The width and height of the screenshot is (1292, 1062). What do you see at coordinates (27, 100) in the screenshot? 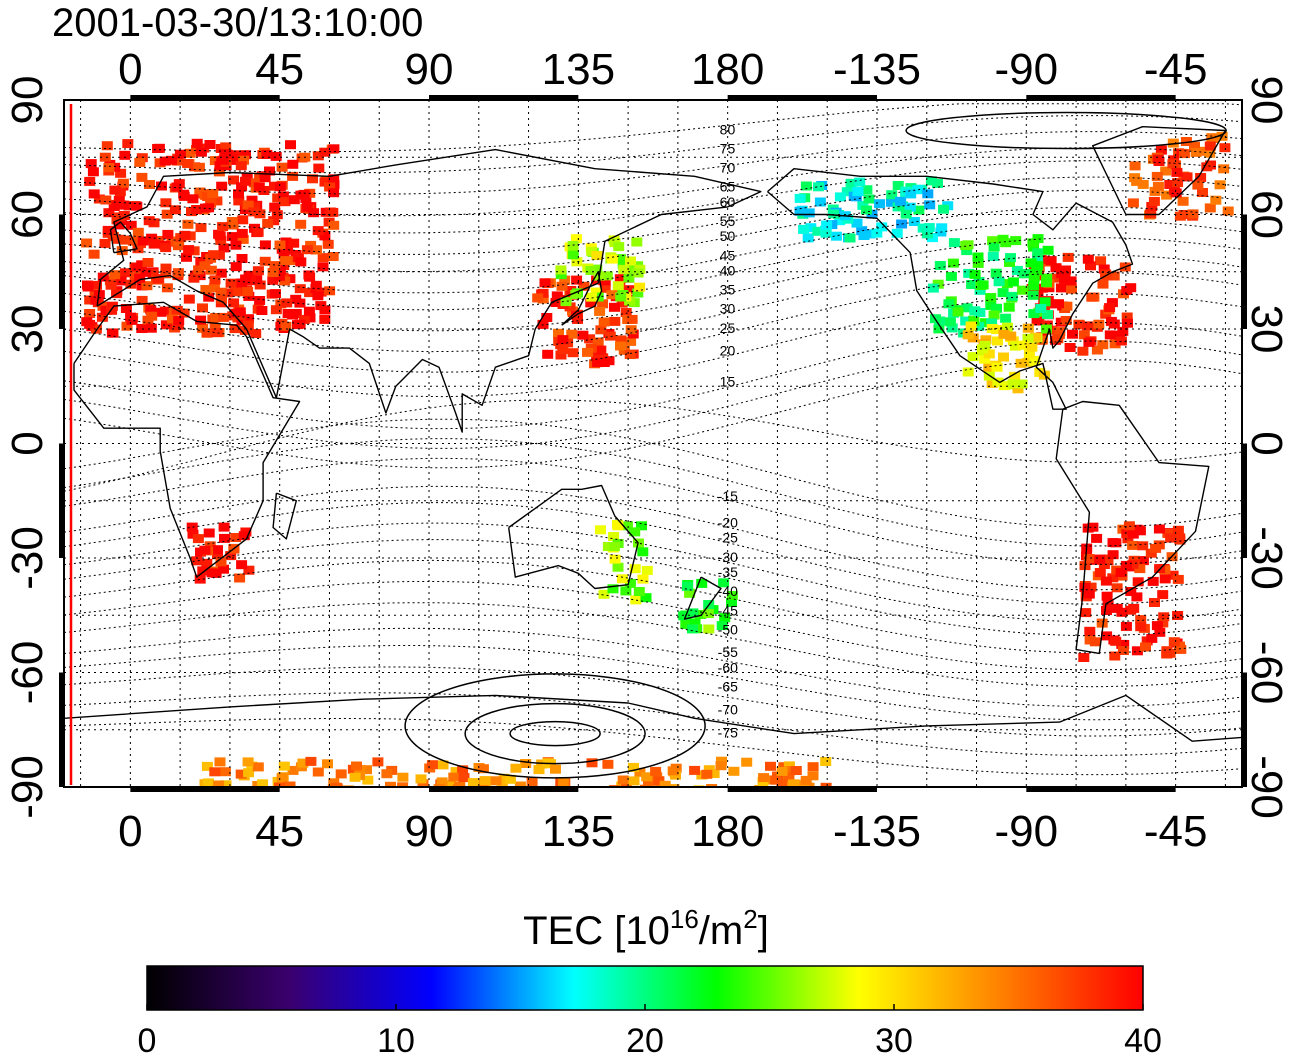
I see `lat-tick-left: 90` at bounding box center [27, 100].